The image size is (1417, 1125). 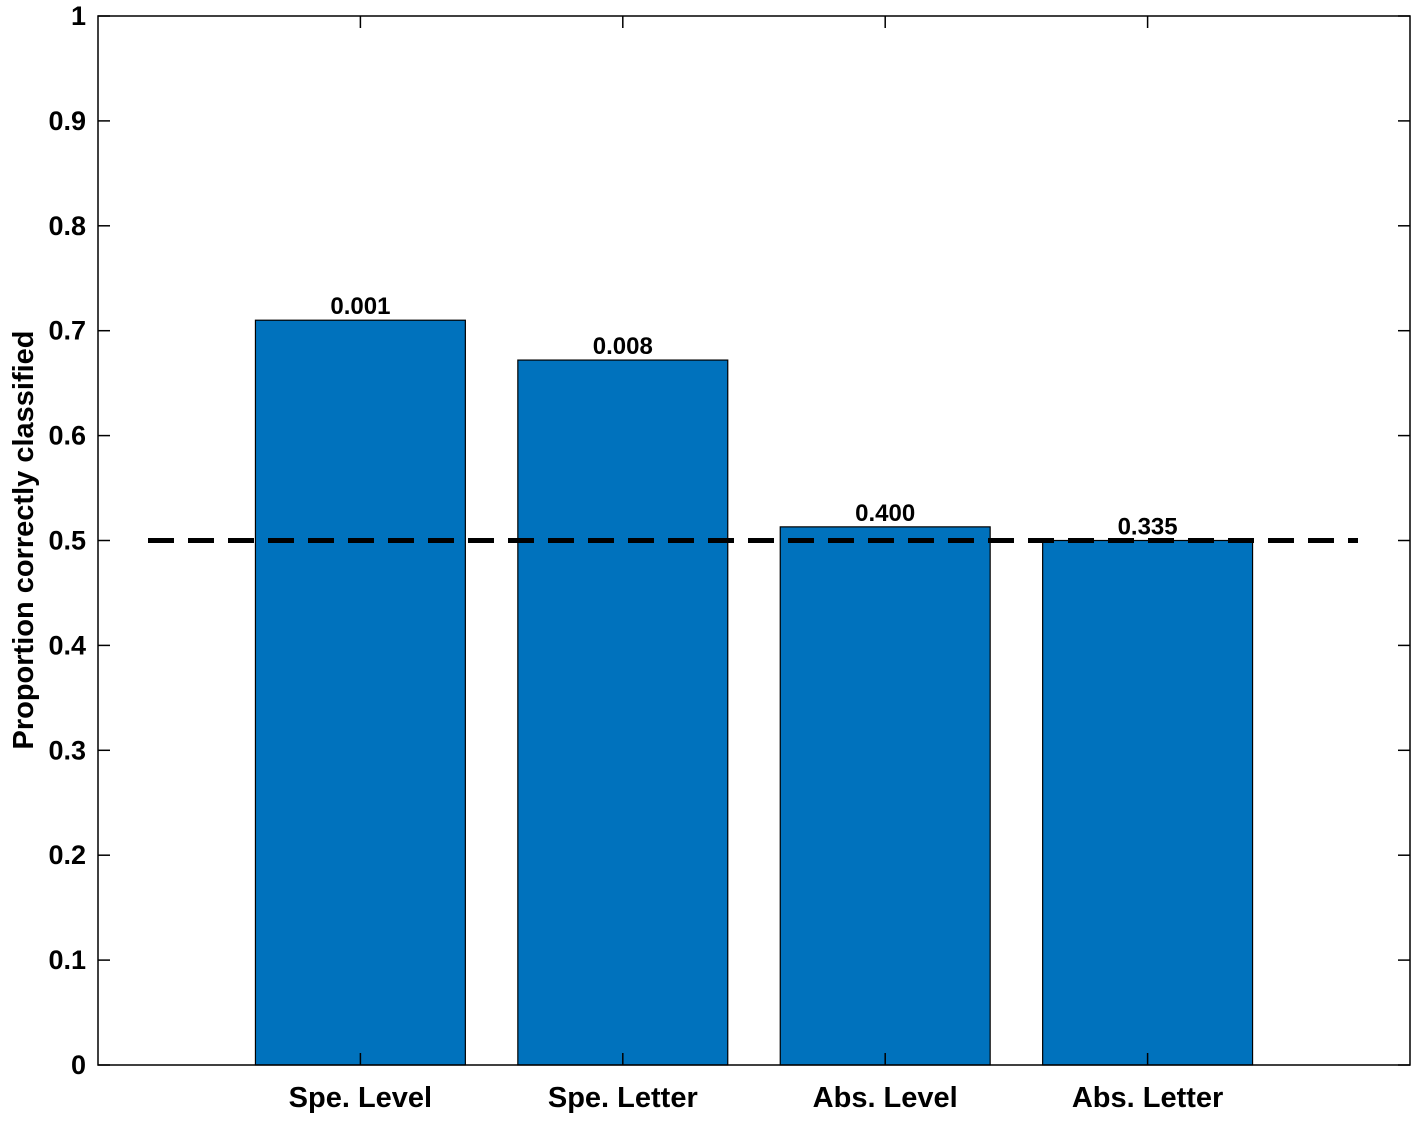 I want to click on bar-label-1: 0.001, so click(x=360, y=306).